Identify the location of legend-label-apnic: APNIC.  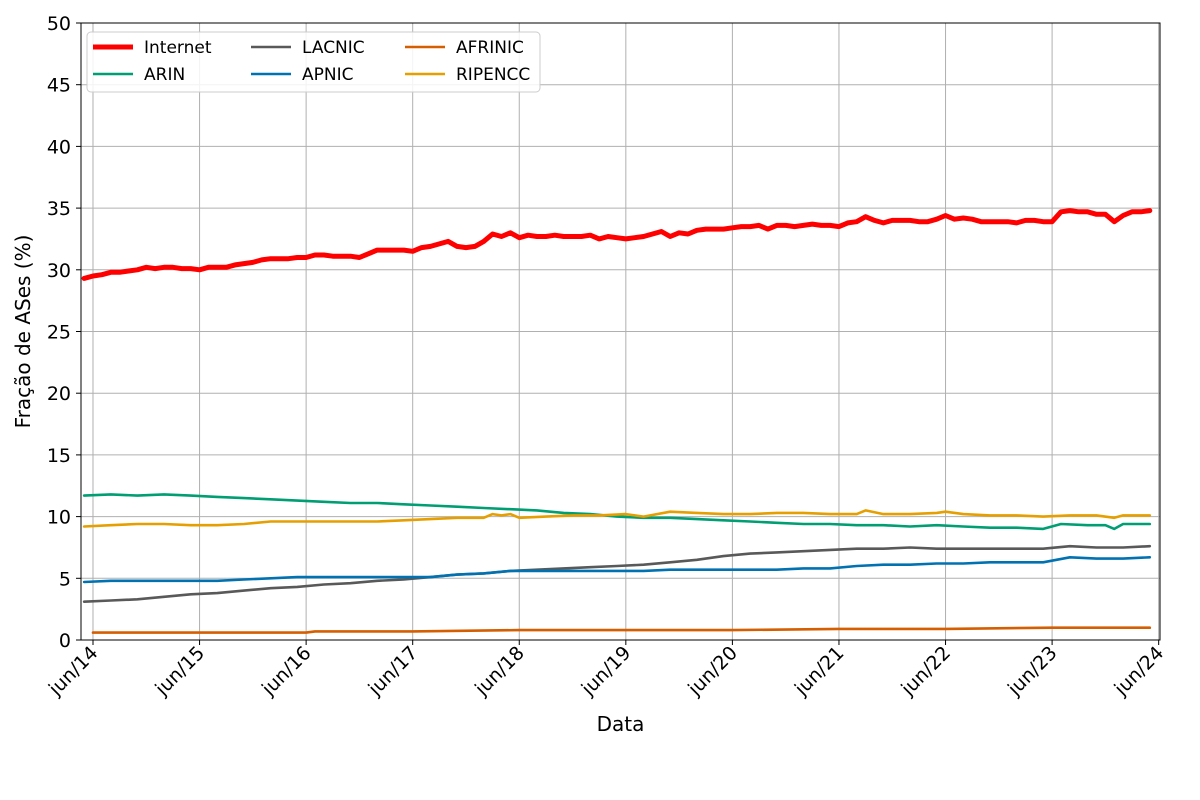
(327, 75).